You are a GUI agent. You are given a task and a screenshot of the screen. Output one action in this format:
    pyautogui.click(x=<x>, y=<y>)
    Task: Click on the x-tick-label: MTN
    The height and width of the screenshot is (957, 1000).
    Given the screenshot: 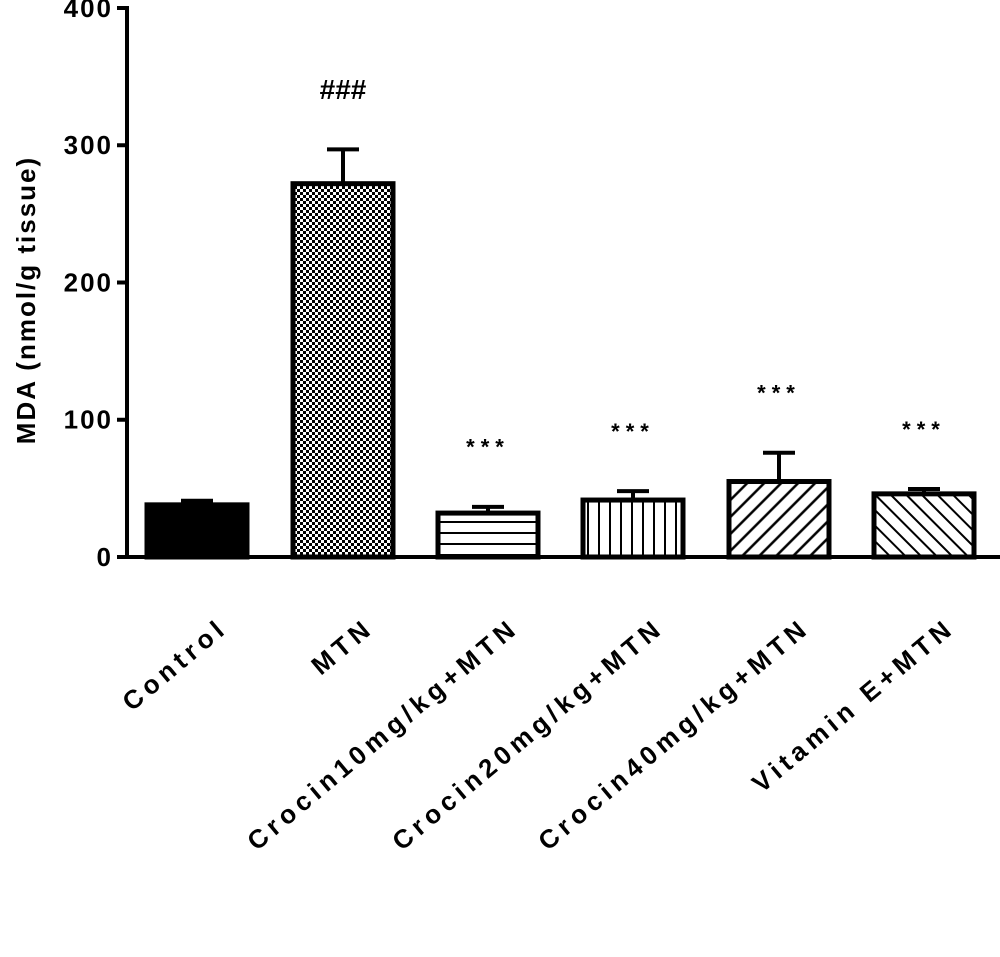 What is the action you would take?
    pyautogui.click(x=342, y=646)
    